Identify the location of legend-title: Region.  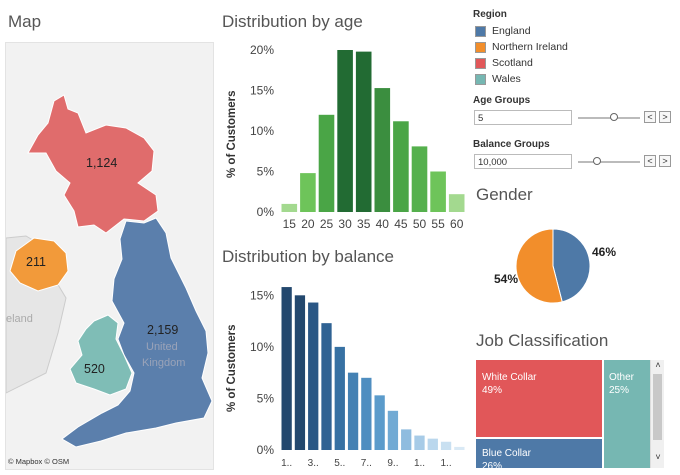
(490, 14).